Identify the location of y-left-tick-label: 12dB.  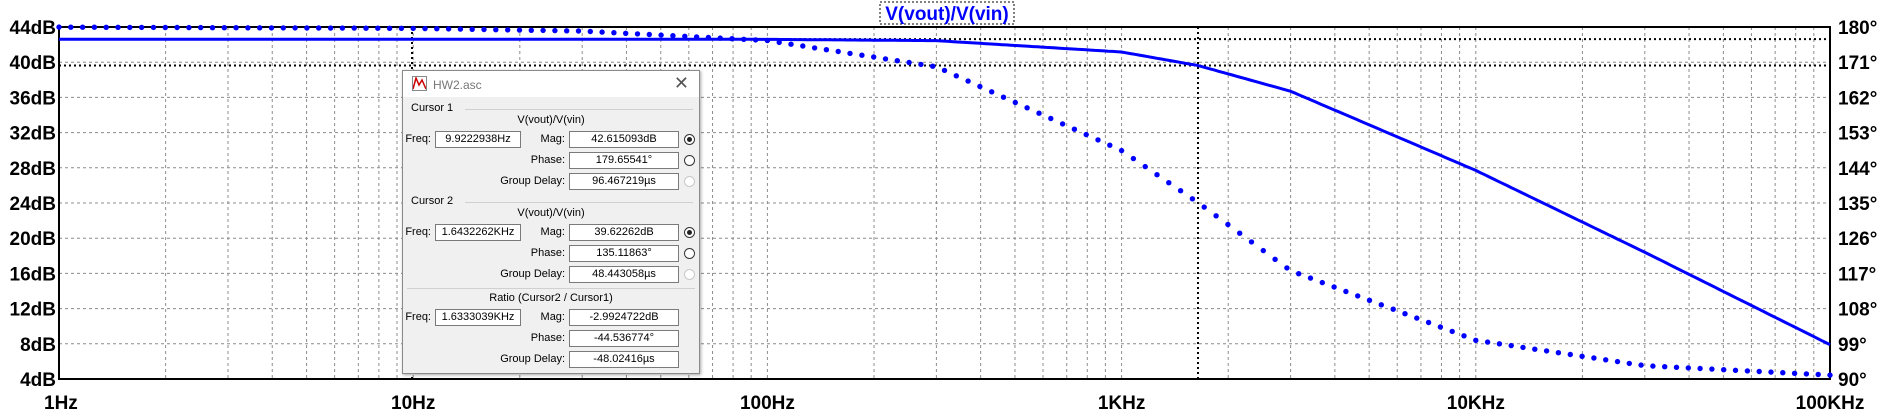
(33, 310).